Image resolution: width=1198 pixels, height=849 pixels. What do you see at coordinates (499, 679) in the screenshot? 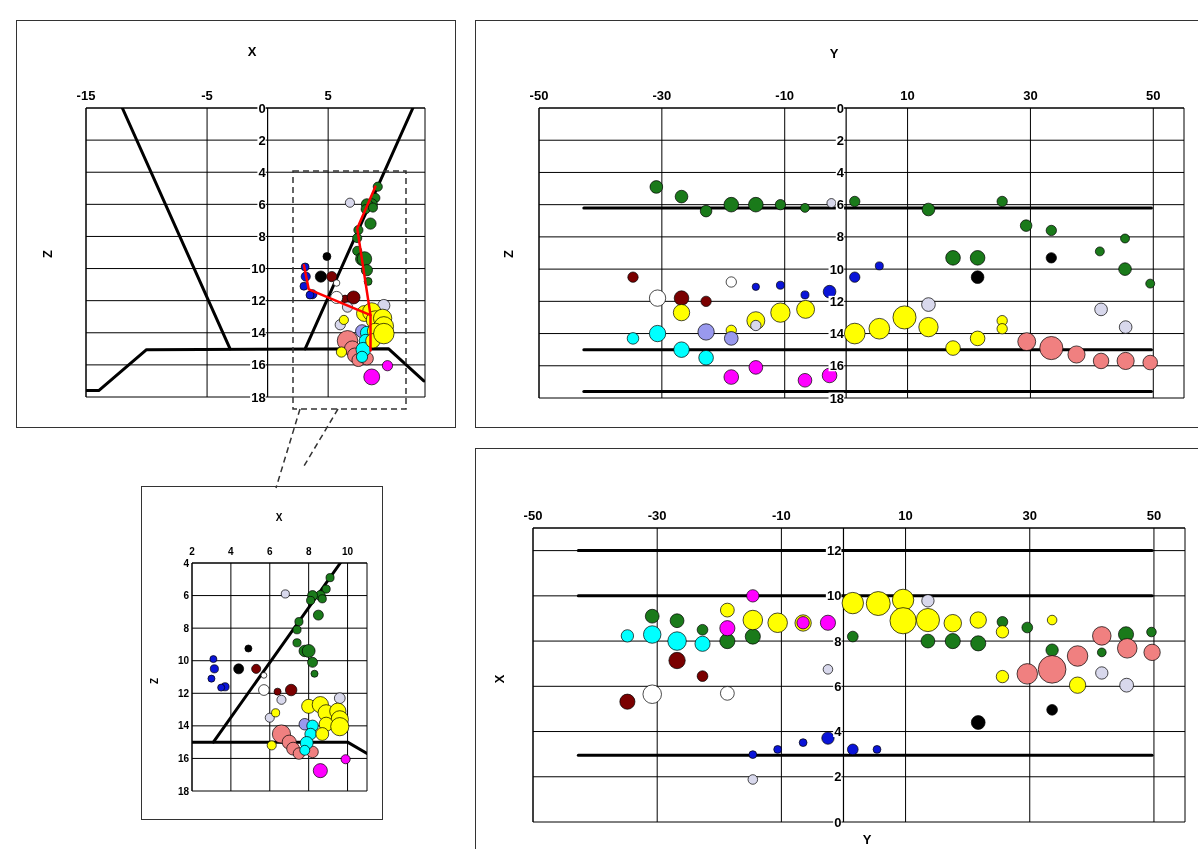
I see `y-axis-title: X` at bounding box center [499, 679].